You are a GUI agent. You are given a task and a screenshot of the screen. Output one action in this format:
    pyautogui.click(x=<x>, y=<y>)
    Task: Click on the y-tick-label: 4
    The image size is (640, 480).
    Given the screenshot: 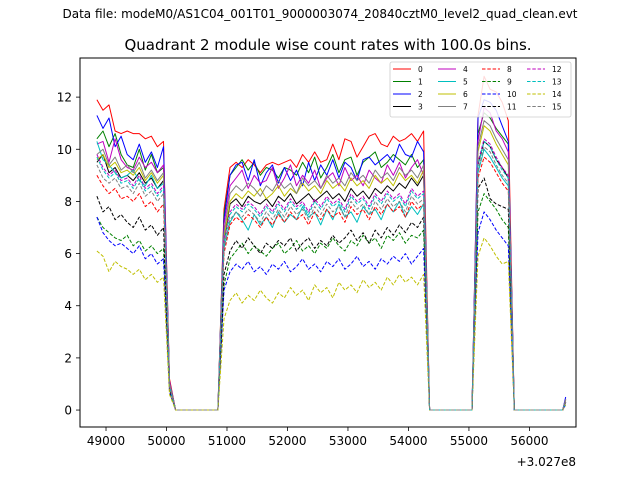 What is the action you would take?
    pyautogui.click(x=68, y=306)
    